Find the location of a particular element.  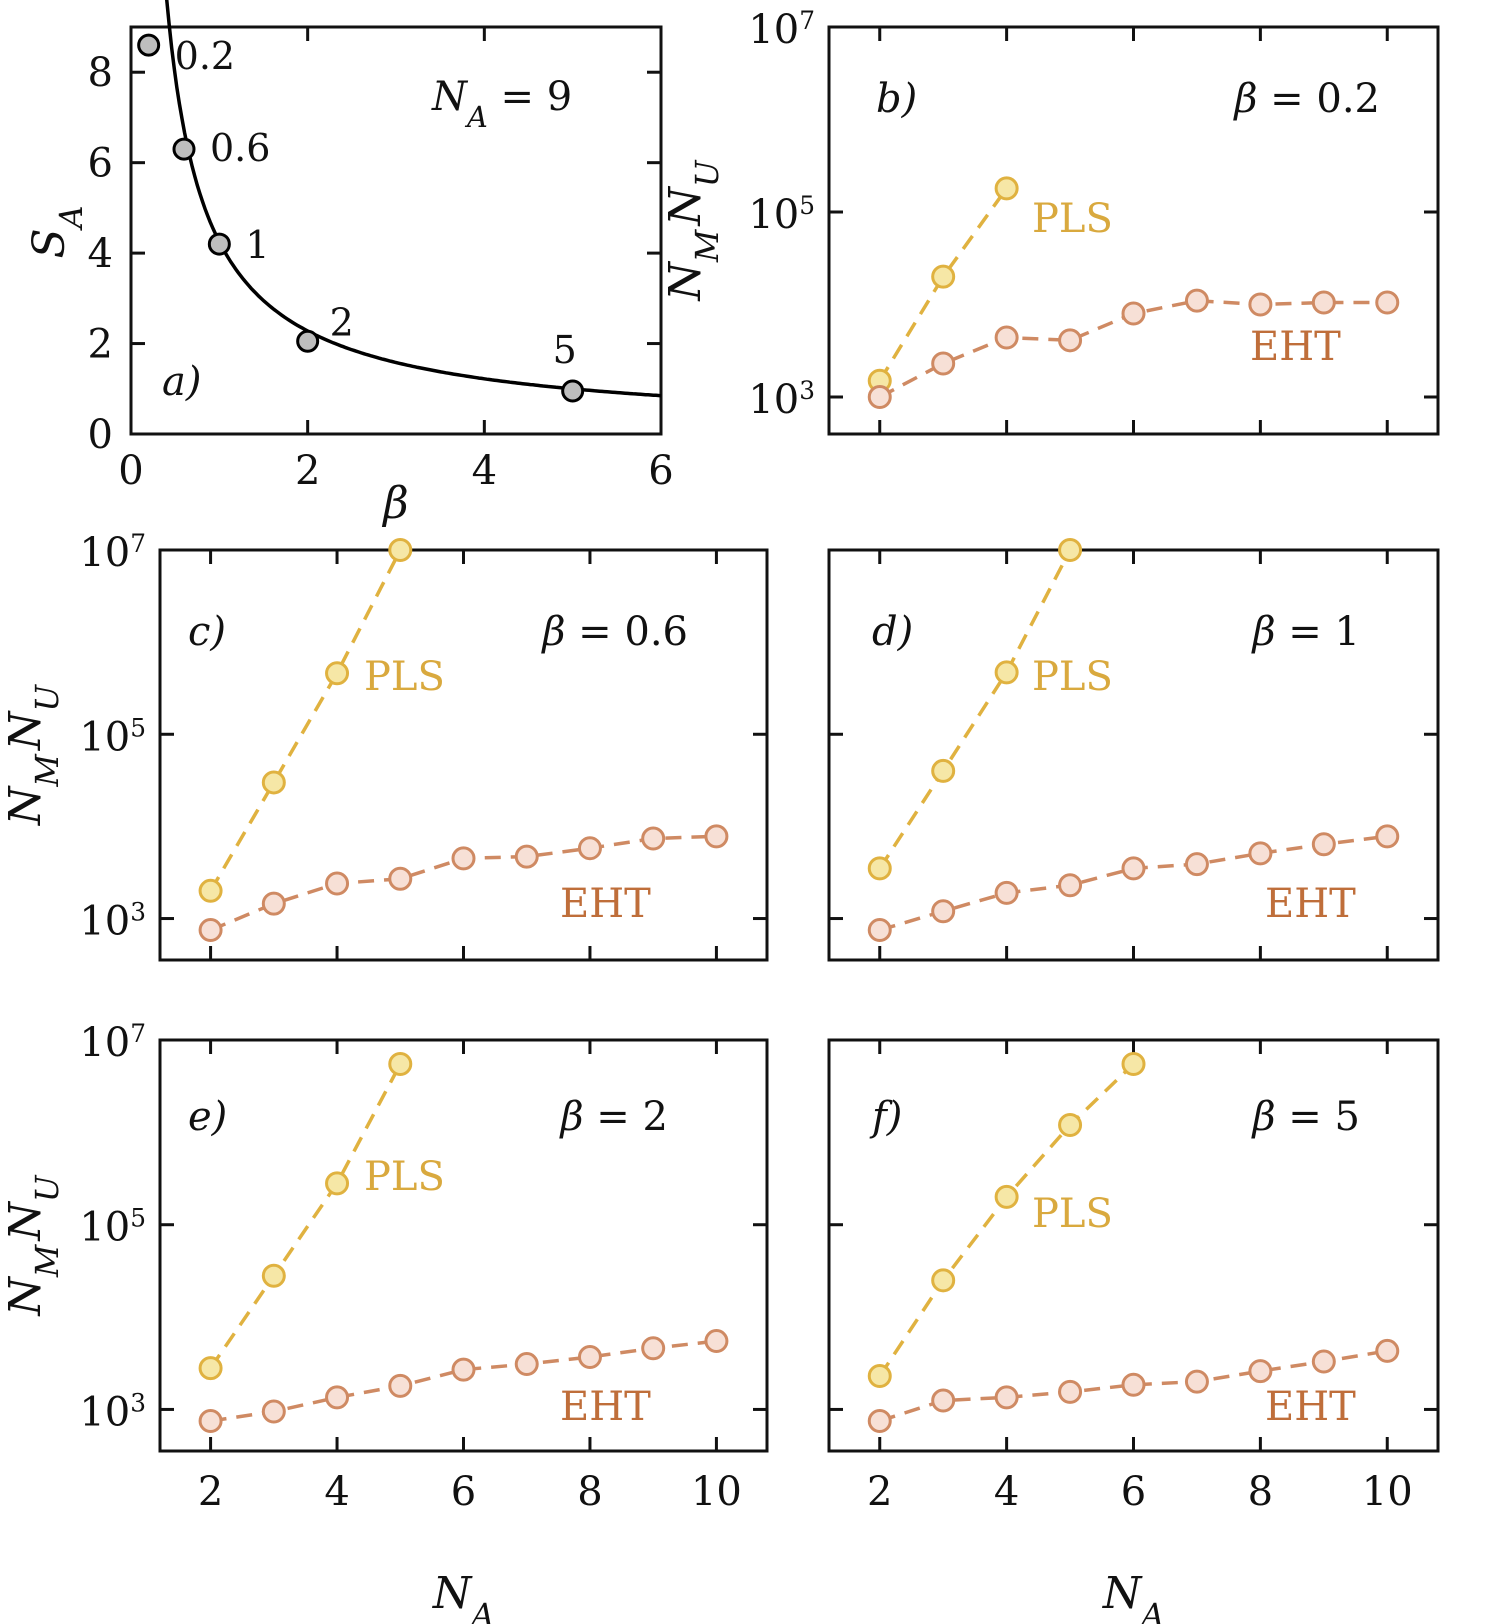

panel-a-point-label: 1 is located at coordinates (257, 245).